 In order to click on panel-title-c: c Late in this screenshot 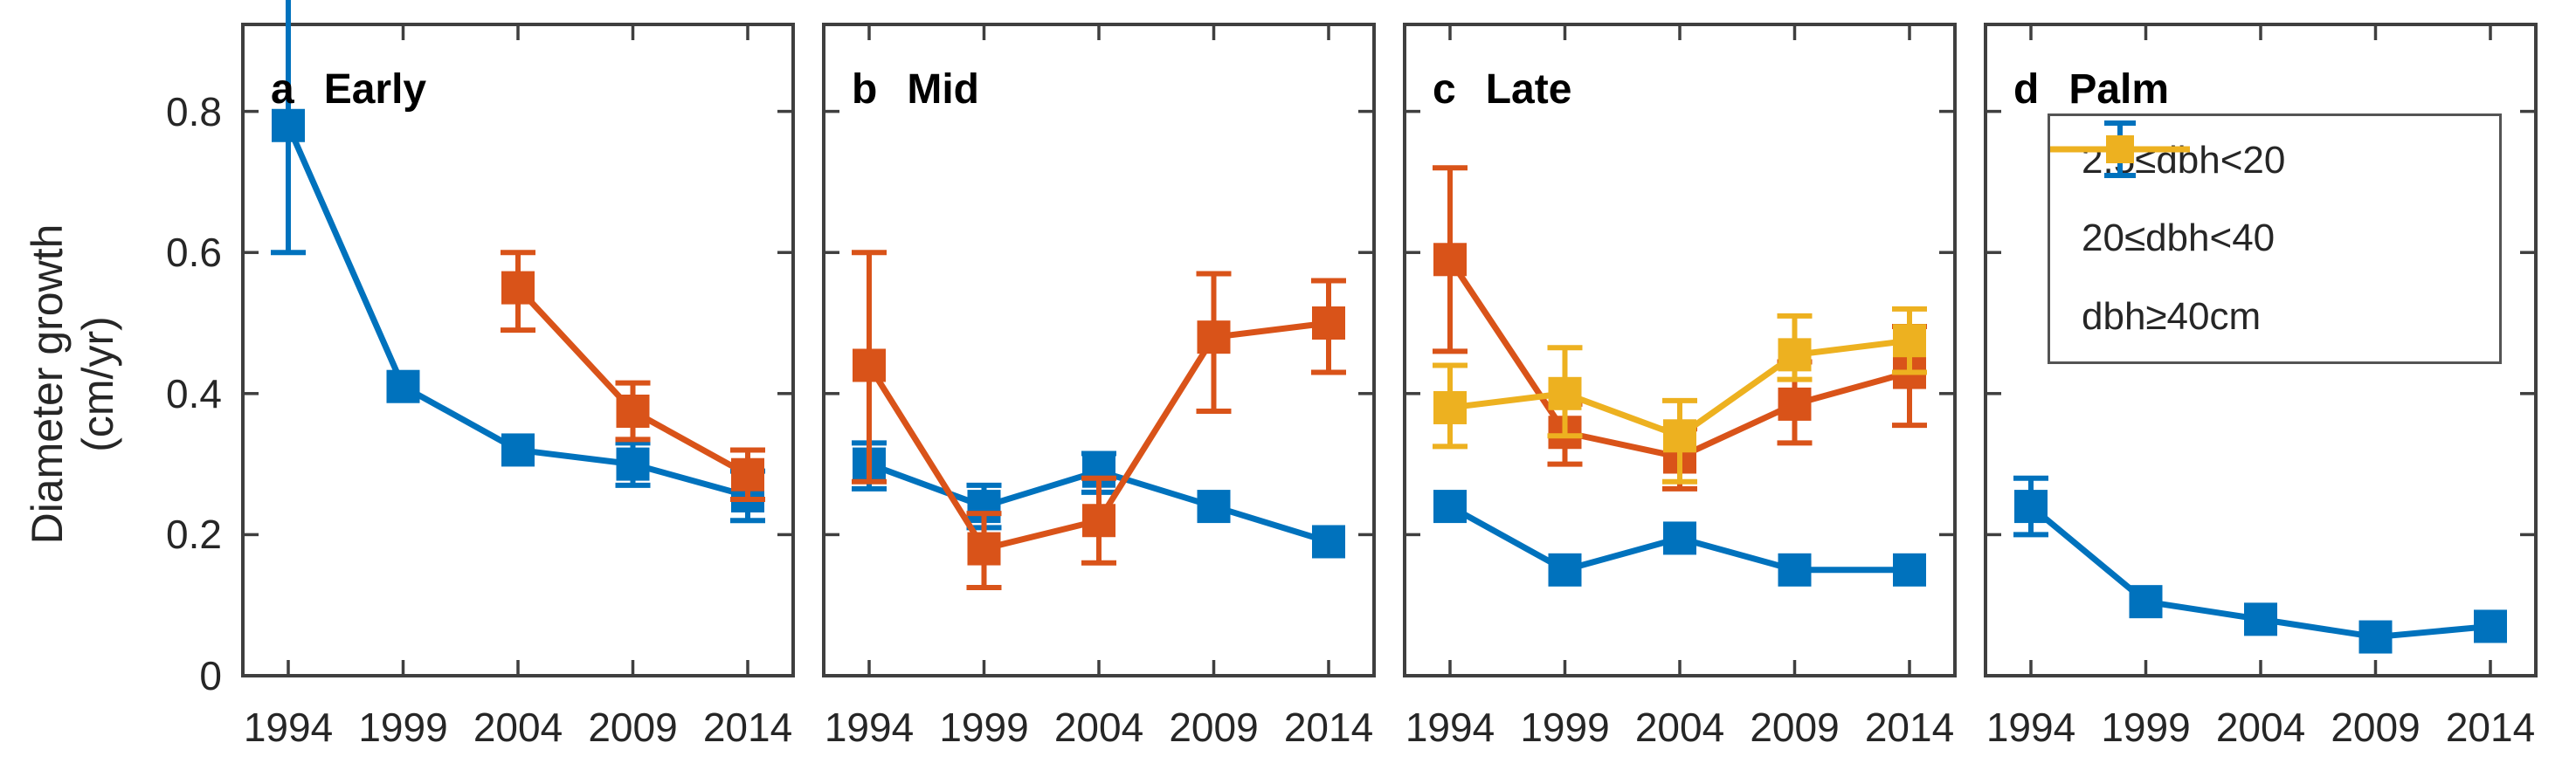, I will do `click(1502, 90)`.